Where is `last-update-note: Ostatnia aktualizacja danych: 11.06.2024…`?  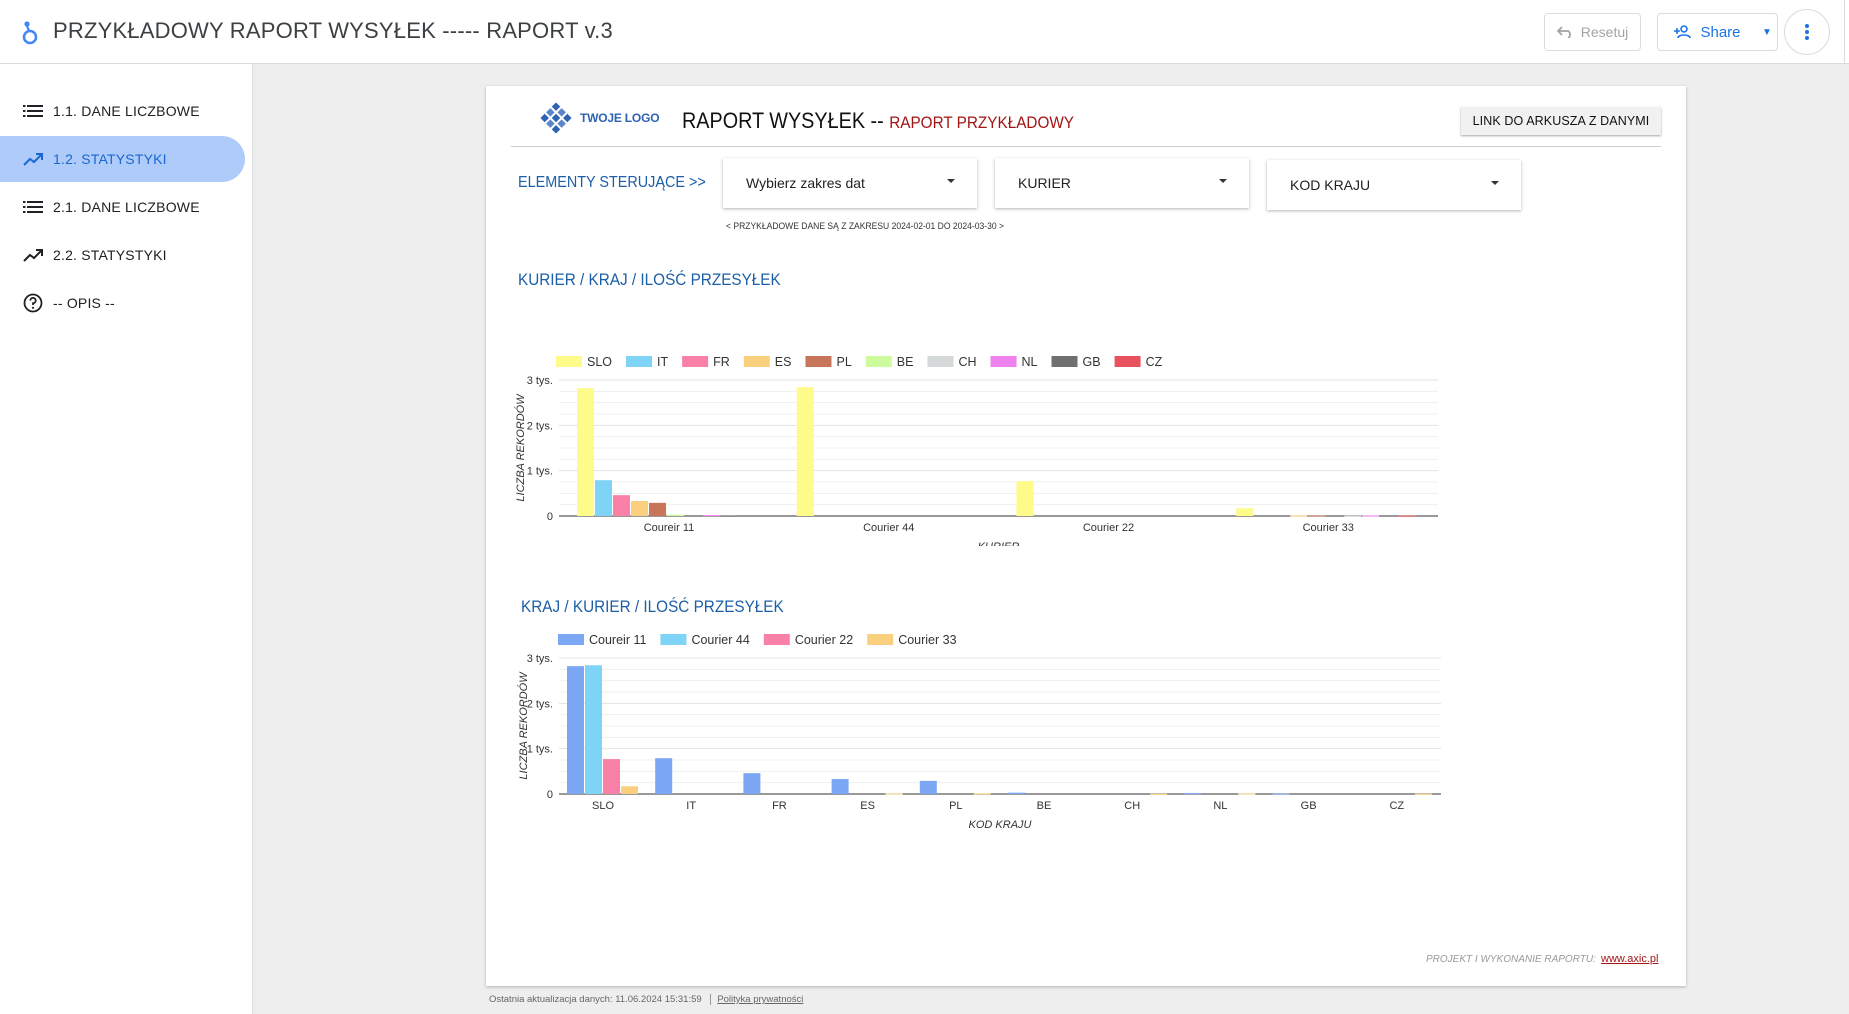
last-update-note: Ostatnia aktualizacja danych: 11.06.2024… is located at coordinates (646, 999).